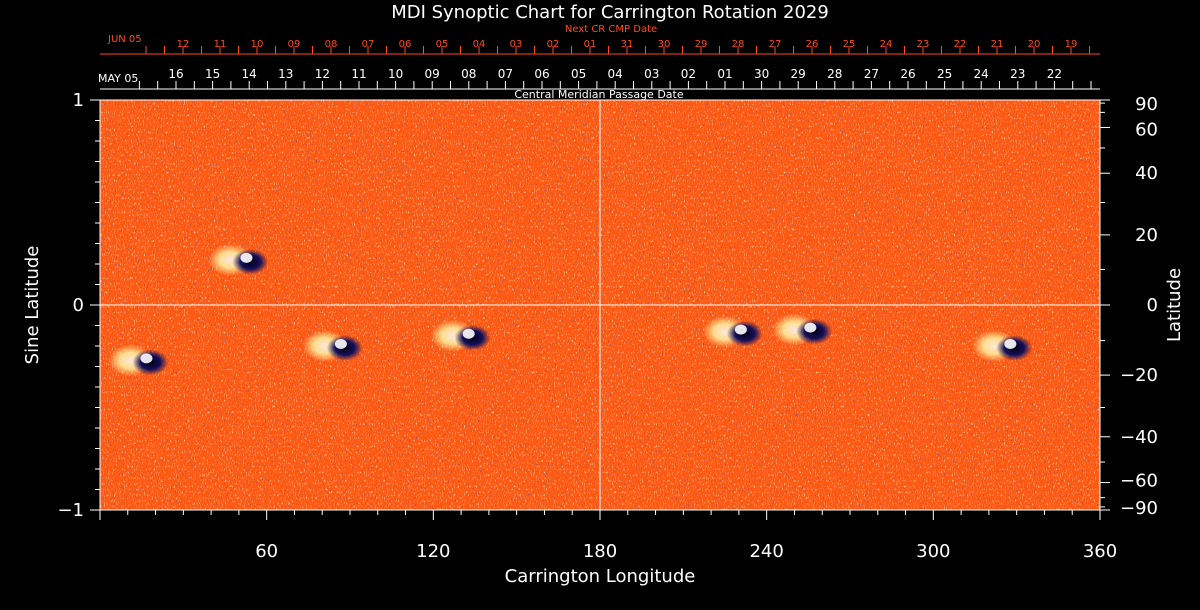 Image resolution: width=1200 pixels, height=610 pixels. What do you see at coordinates (395, 74) in the screenshot?
I see `cmp-date-label: 10` at bounding box center [395, 74].